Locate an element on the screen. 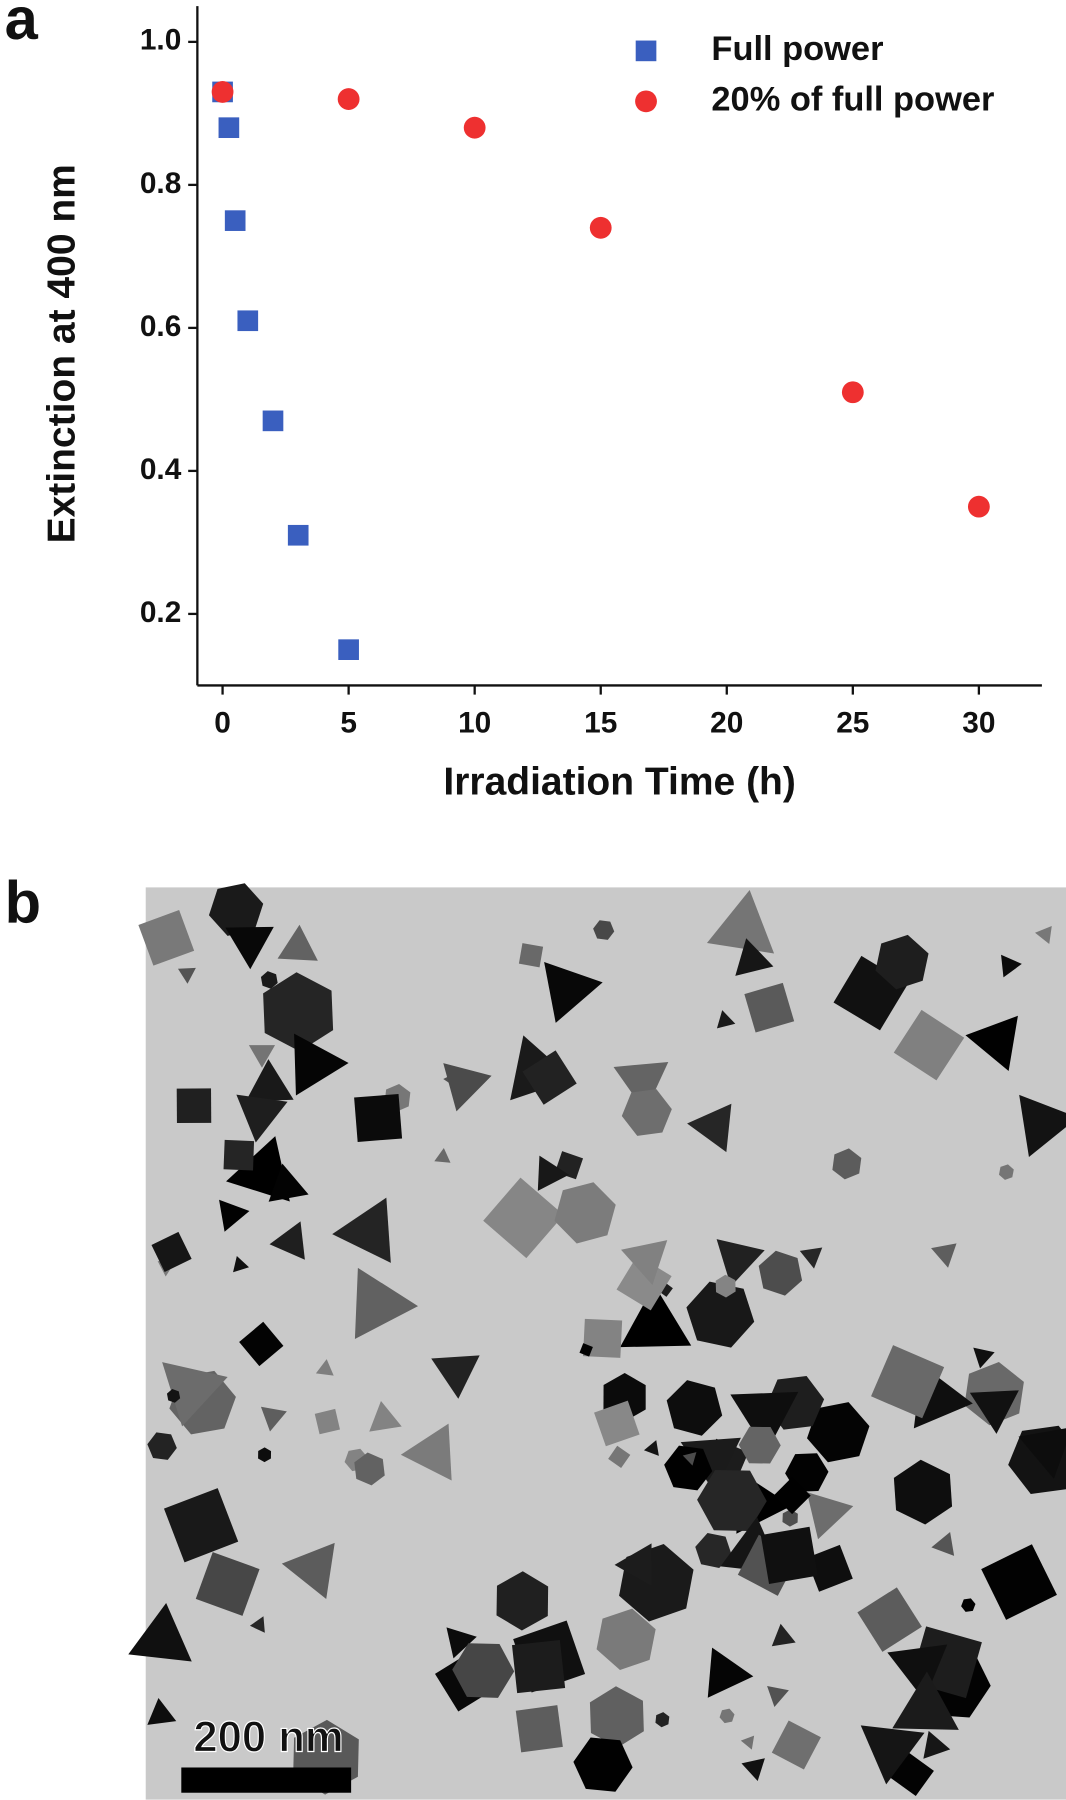  y-tick-label: 1.0 is located at coordinates (160, 40).